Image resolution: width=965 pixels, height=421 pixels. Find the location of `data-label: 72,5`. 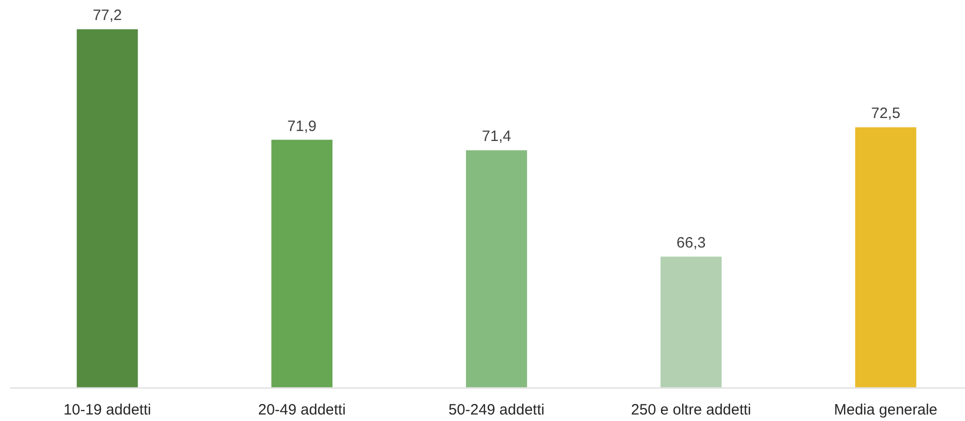

data-label: 72,5 is located at coordinates (885, 113).